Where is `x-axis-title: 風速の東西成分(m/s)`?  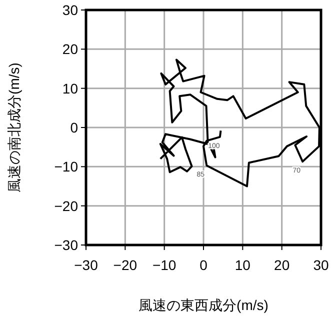
x-axis-title: 風速の東西成分(m/s) is located at coordinates (203, 305).